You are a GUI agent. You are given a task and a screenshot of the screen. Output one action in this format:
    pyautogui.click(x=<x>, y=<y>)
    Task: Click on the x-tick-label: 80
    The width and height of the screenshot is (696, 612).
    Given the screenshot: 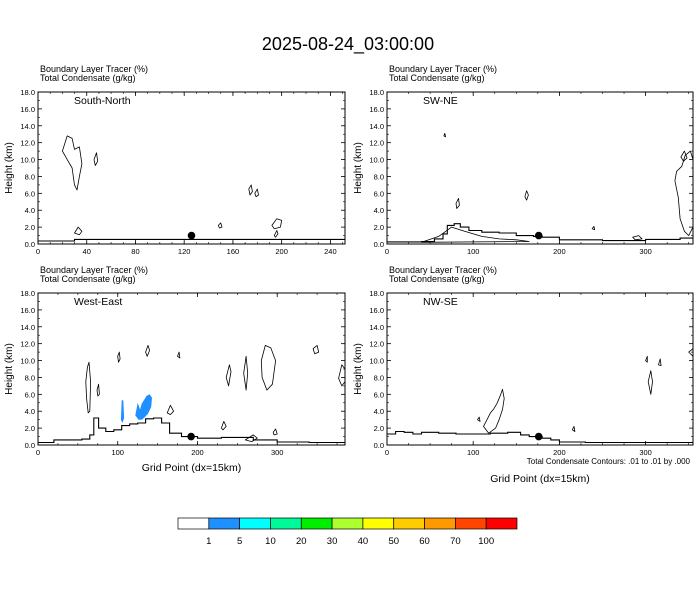 What is the action you would take?
    pyautogui.click(x=135, y=251)
    